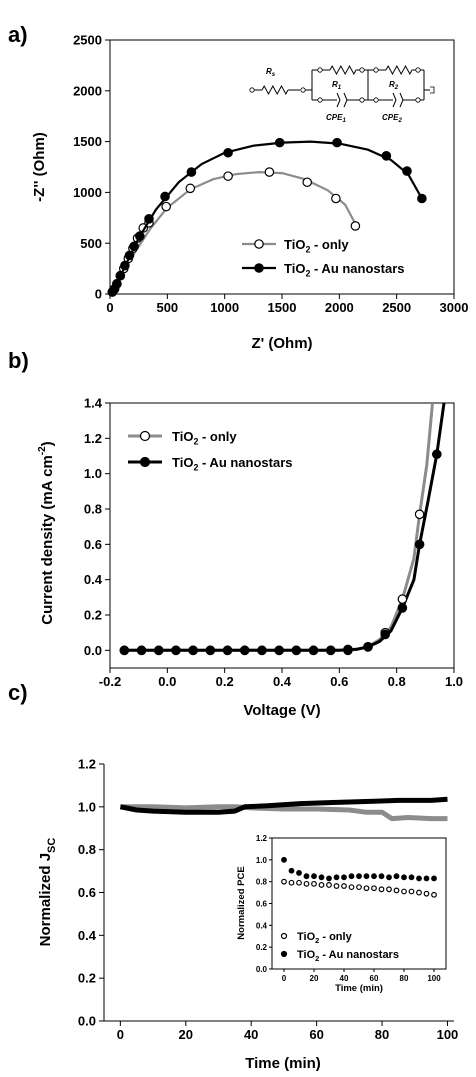  Describe the element at coordinates (325, 938) in the screenshot. I see `inset-legend-label: TiO2 - only` at that location.